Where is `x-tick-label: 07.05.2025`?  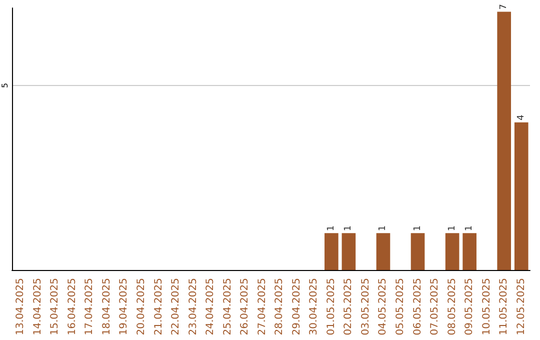
x-tick-label: 07.05.2025 is located at coordinates (435, 307).